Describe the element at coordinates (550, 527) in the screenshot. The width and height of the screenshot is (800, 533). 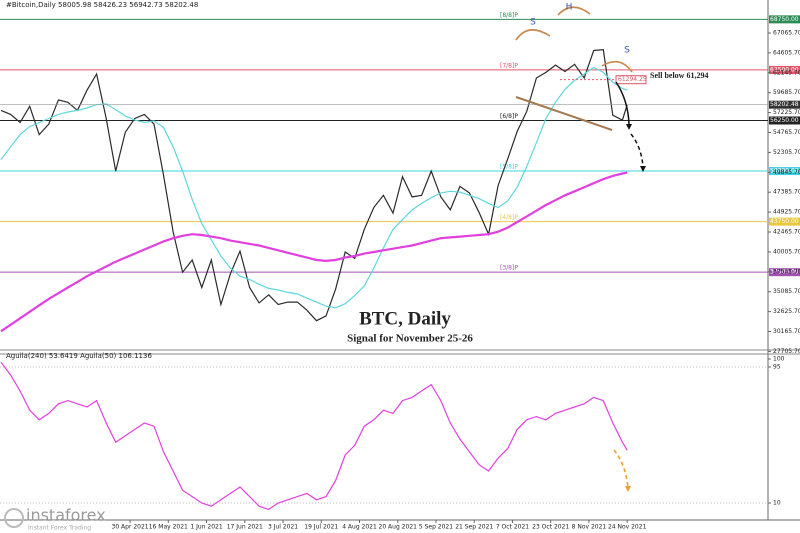
I see `x-tick-label: 23 Oct 2021` at that location.